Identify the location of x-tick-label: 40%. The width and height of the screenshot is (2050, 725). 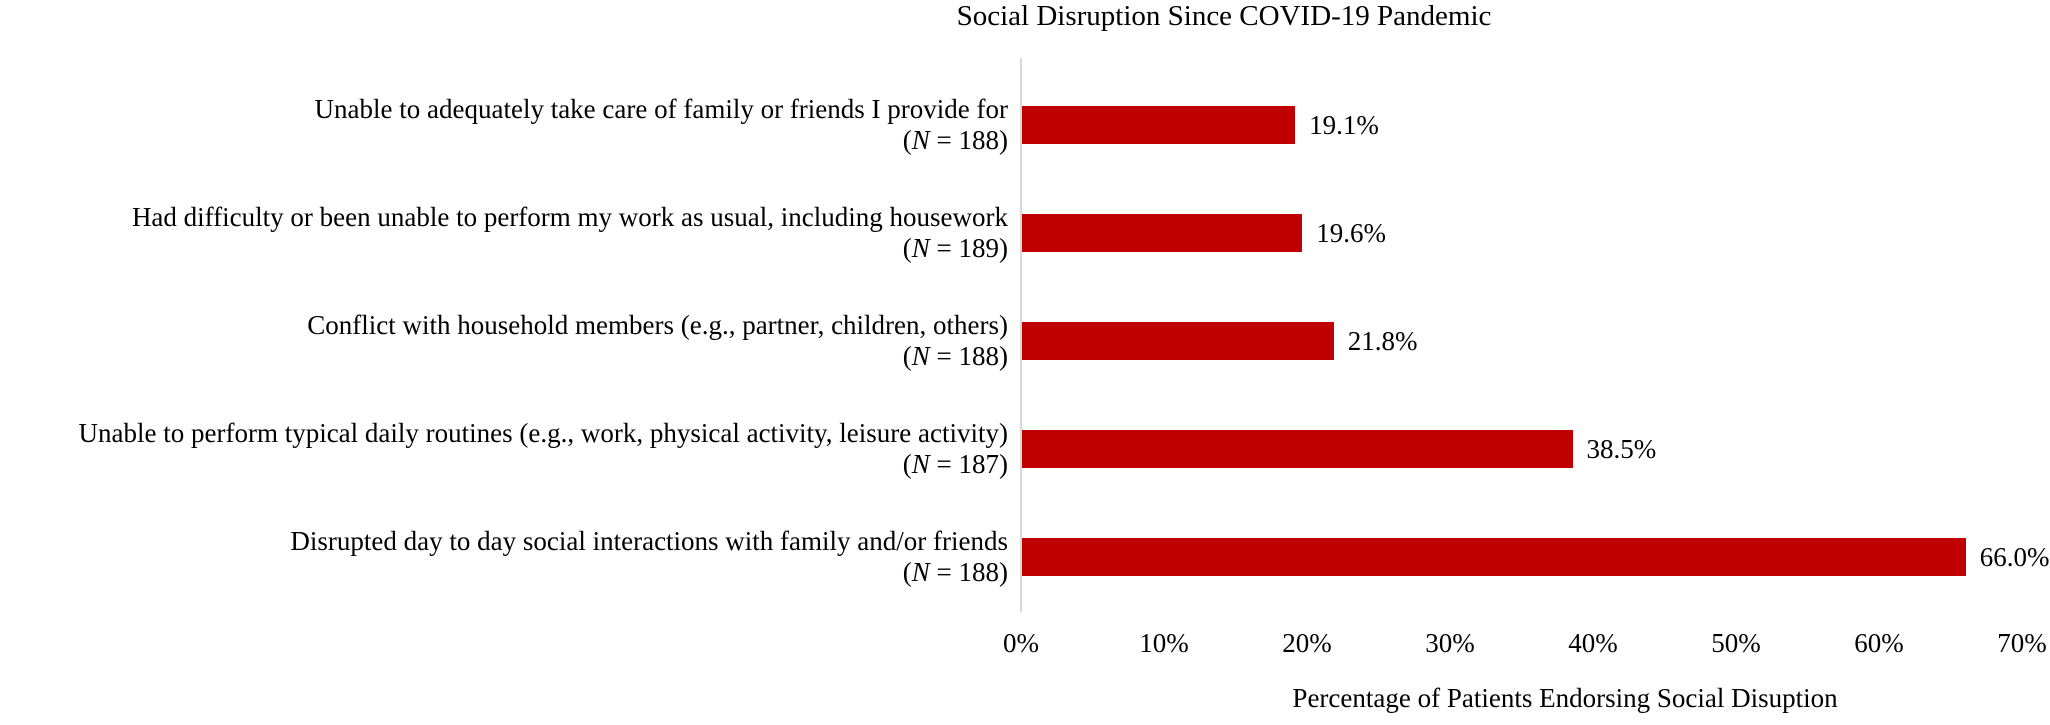
(1593, 643).